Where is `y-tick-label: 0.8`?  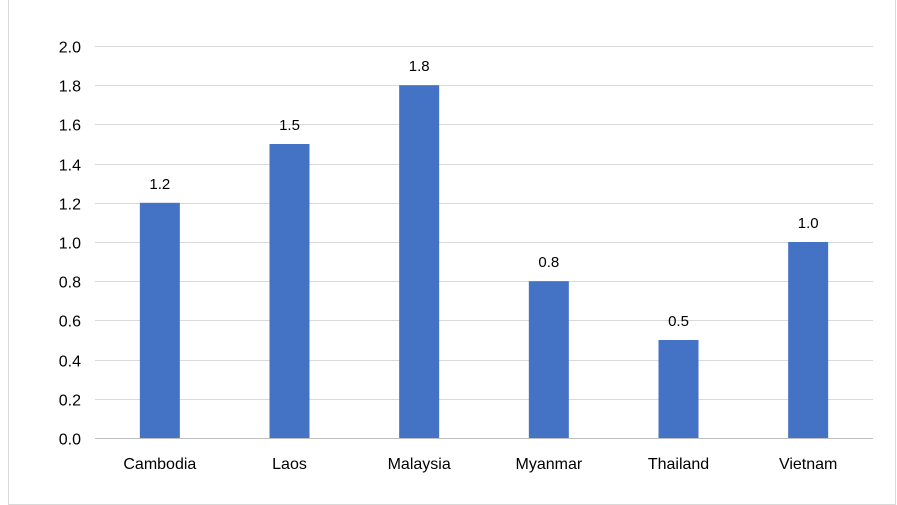 y-tick-label: 0.8 is located at coordinates (70, 283).